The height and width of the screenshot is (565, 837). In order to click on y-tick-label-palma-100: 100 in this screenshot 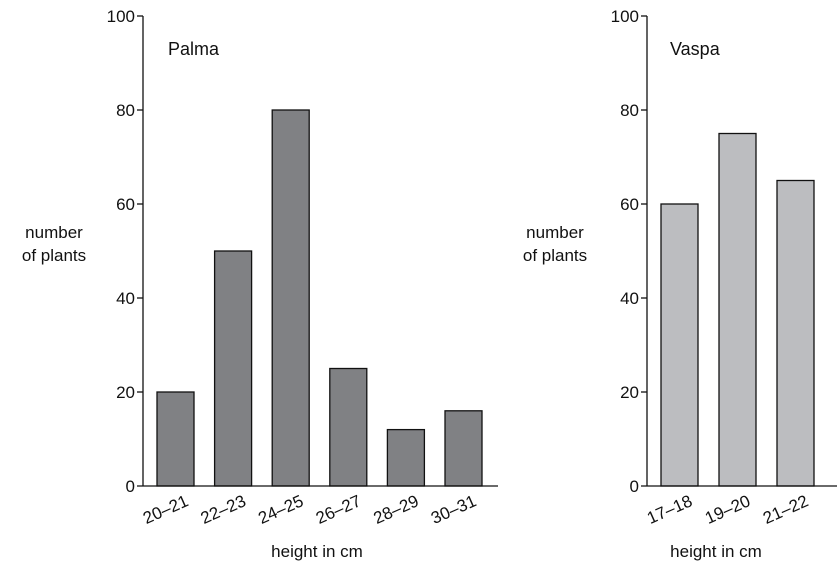, I will do `click(121, 16)`.